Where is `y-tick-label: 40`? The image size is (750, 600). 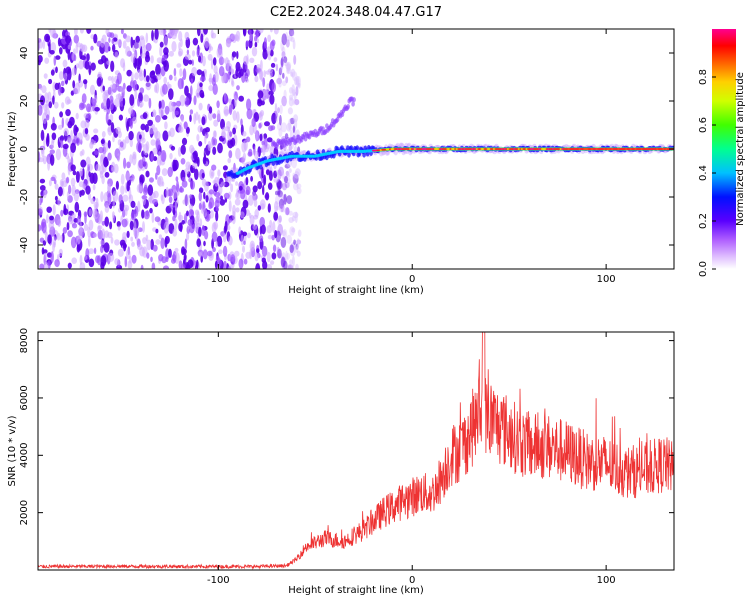
y-tick-label: 40 is located at coordinates (24, 53).